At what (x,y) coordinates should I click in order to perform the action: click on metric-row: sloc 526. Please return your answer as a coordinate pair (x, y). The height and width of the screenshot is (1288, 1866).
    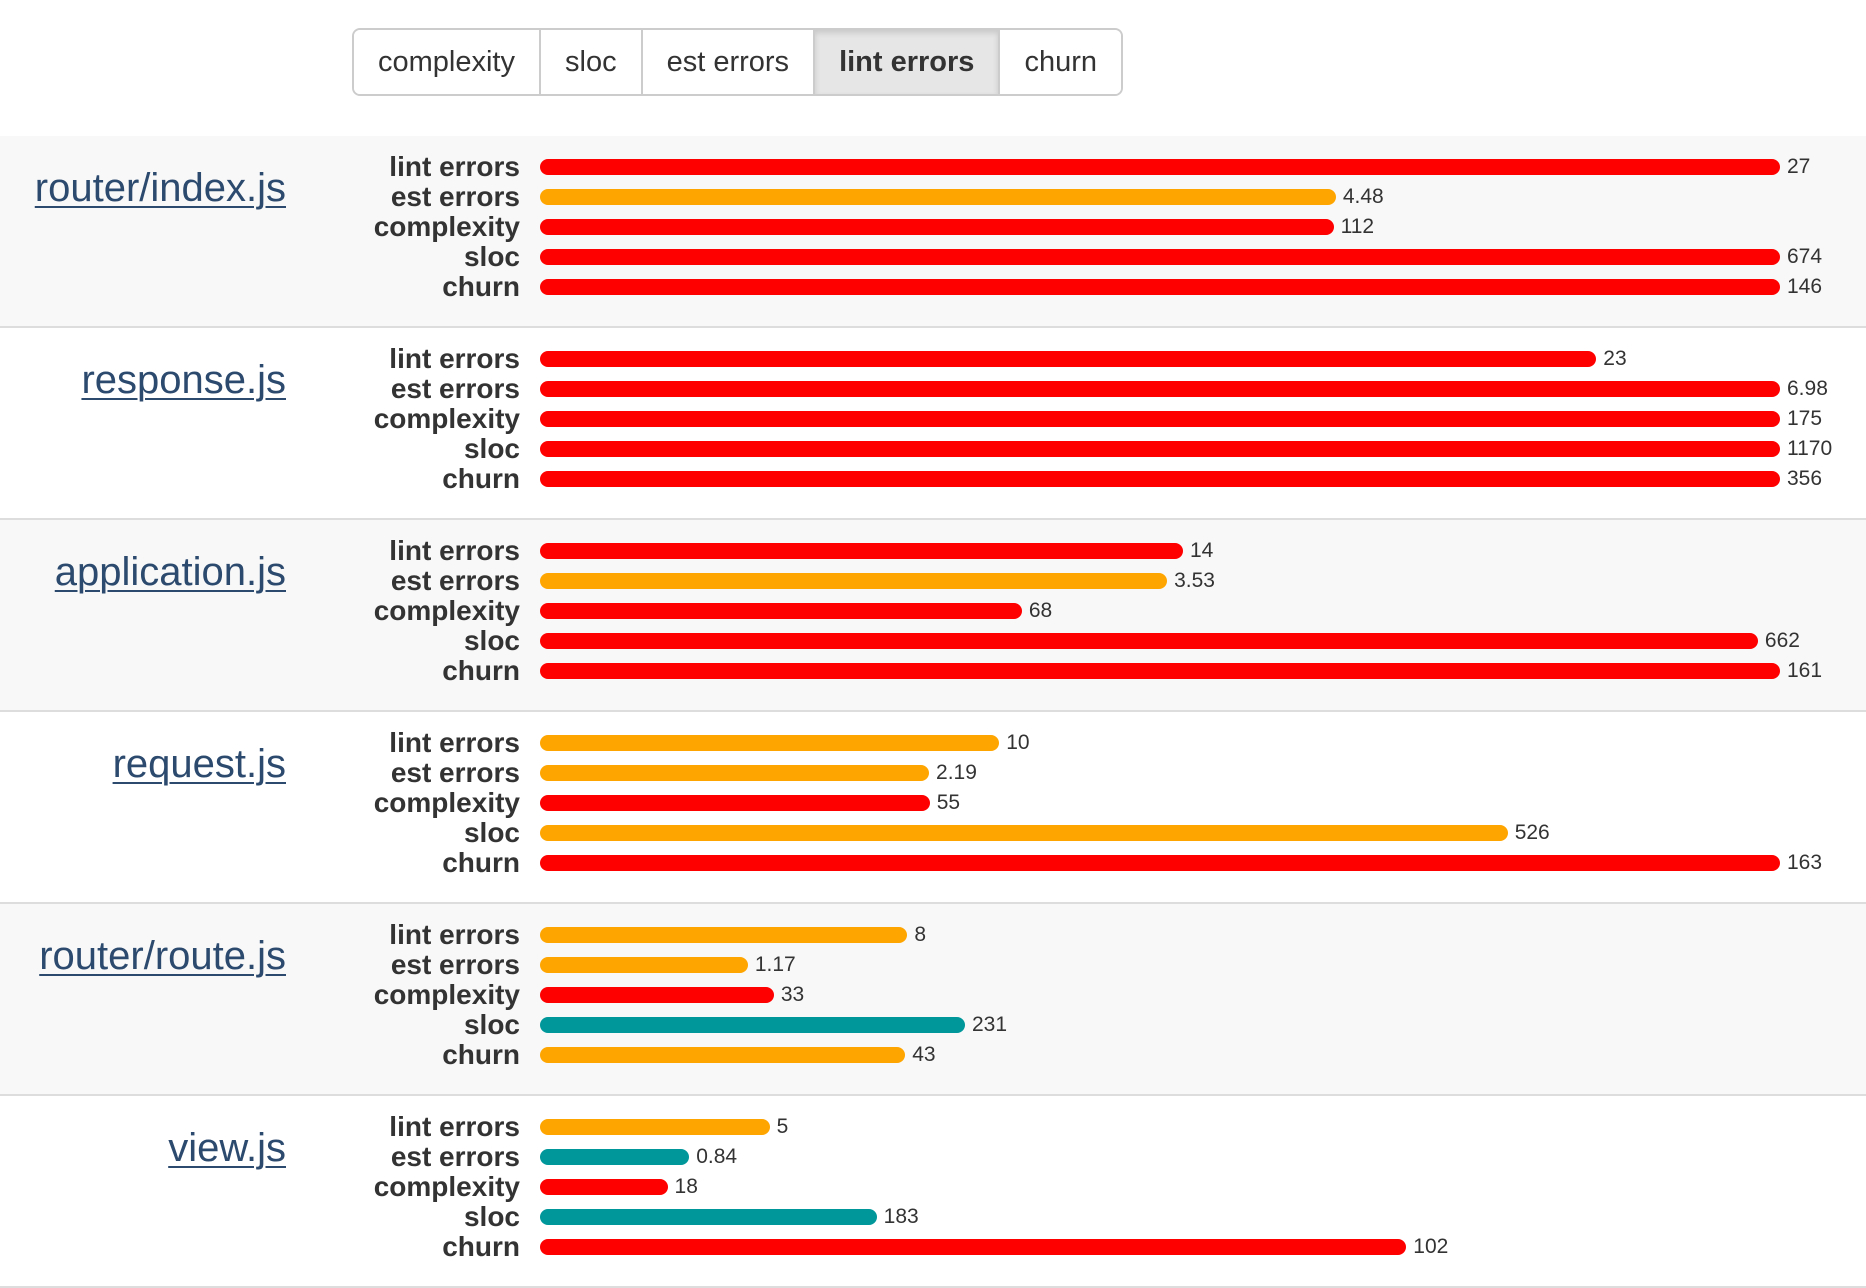
    Looking at the image, I should click on (933, 833).